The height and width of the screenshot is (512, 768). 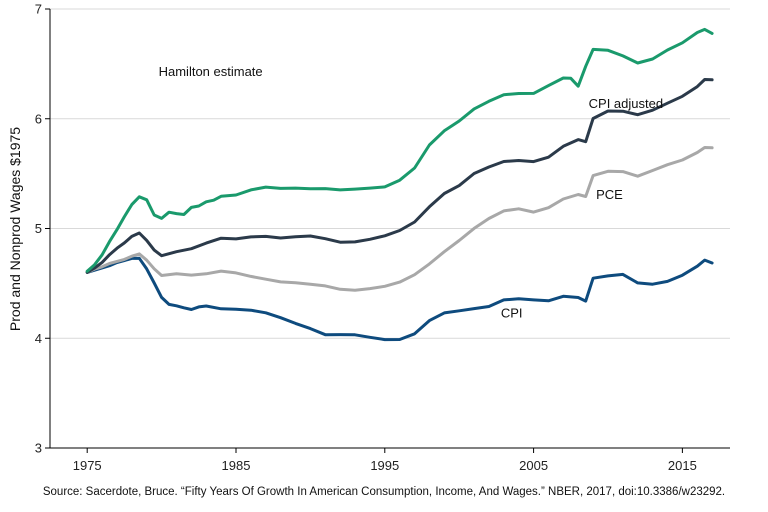 I want to click on x-tick-label: 1985, so click(x=236, y=465).